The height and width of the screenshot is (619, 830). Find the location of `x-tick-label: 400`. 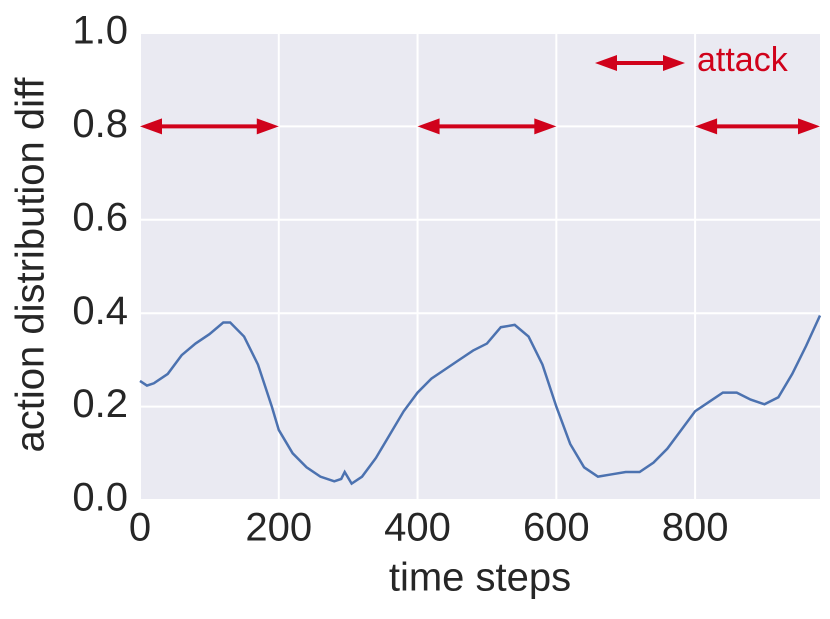

x-tick-label: 400 is located at coordinates (417, 528).